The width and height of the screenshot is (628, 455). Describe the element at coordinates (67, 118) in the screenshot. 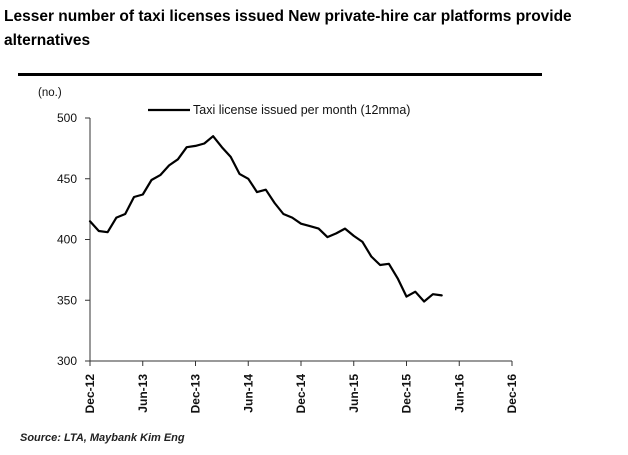

I see `y-tick-label: 500` at that location.